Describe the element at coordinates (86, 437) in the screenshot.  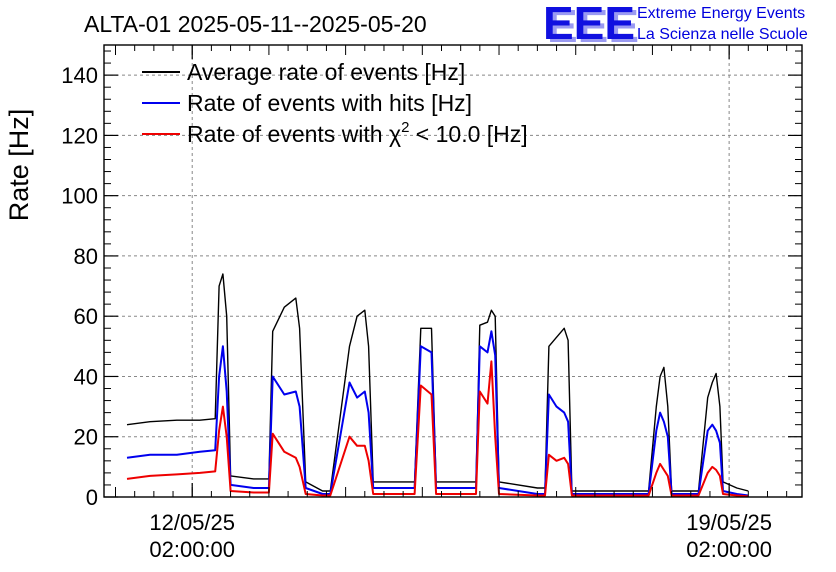
I see `y-tick-label: 20` at that location.